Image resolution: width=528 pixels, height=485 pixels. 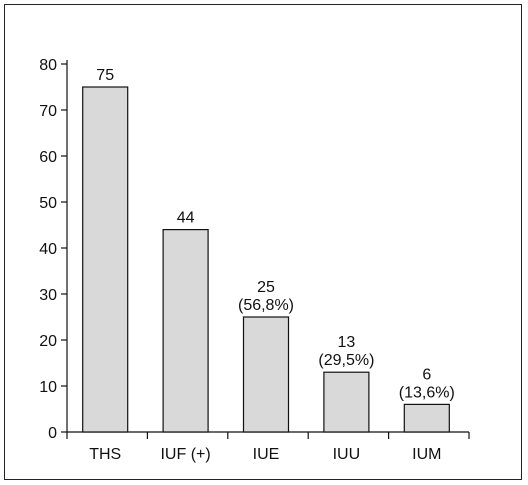 What do you see at coordinates (105, 75) in the screenshot?
I see `data-label-value: 75` at bounding box center [105, 75].